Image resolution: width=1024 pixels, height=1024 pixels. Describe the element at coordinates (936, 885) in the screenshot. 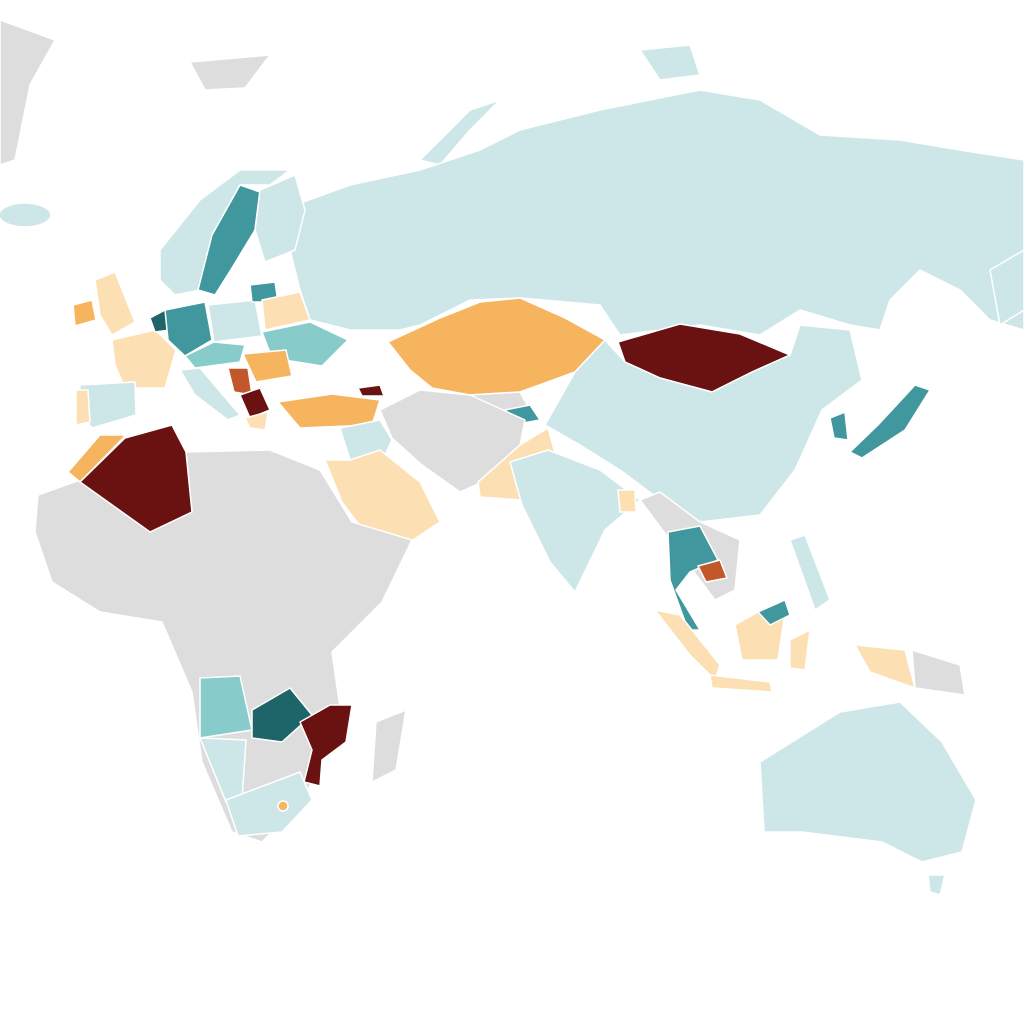

I see `tasmania` at that location.